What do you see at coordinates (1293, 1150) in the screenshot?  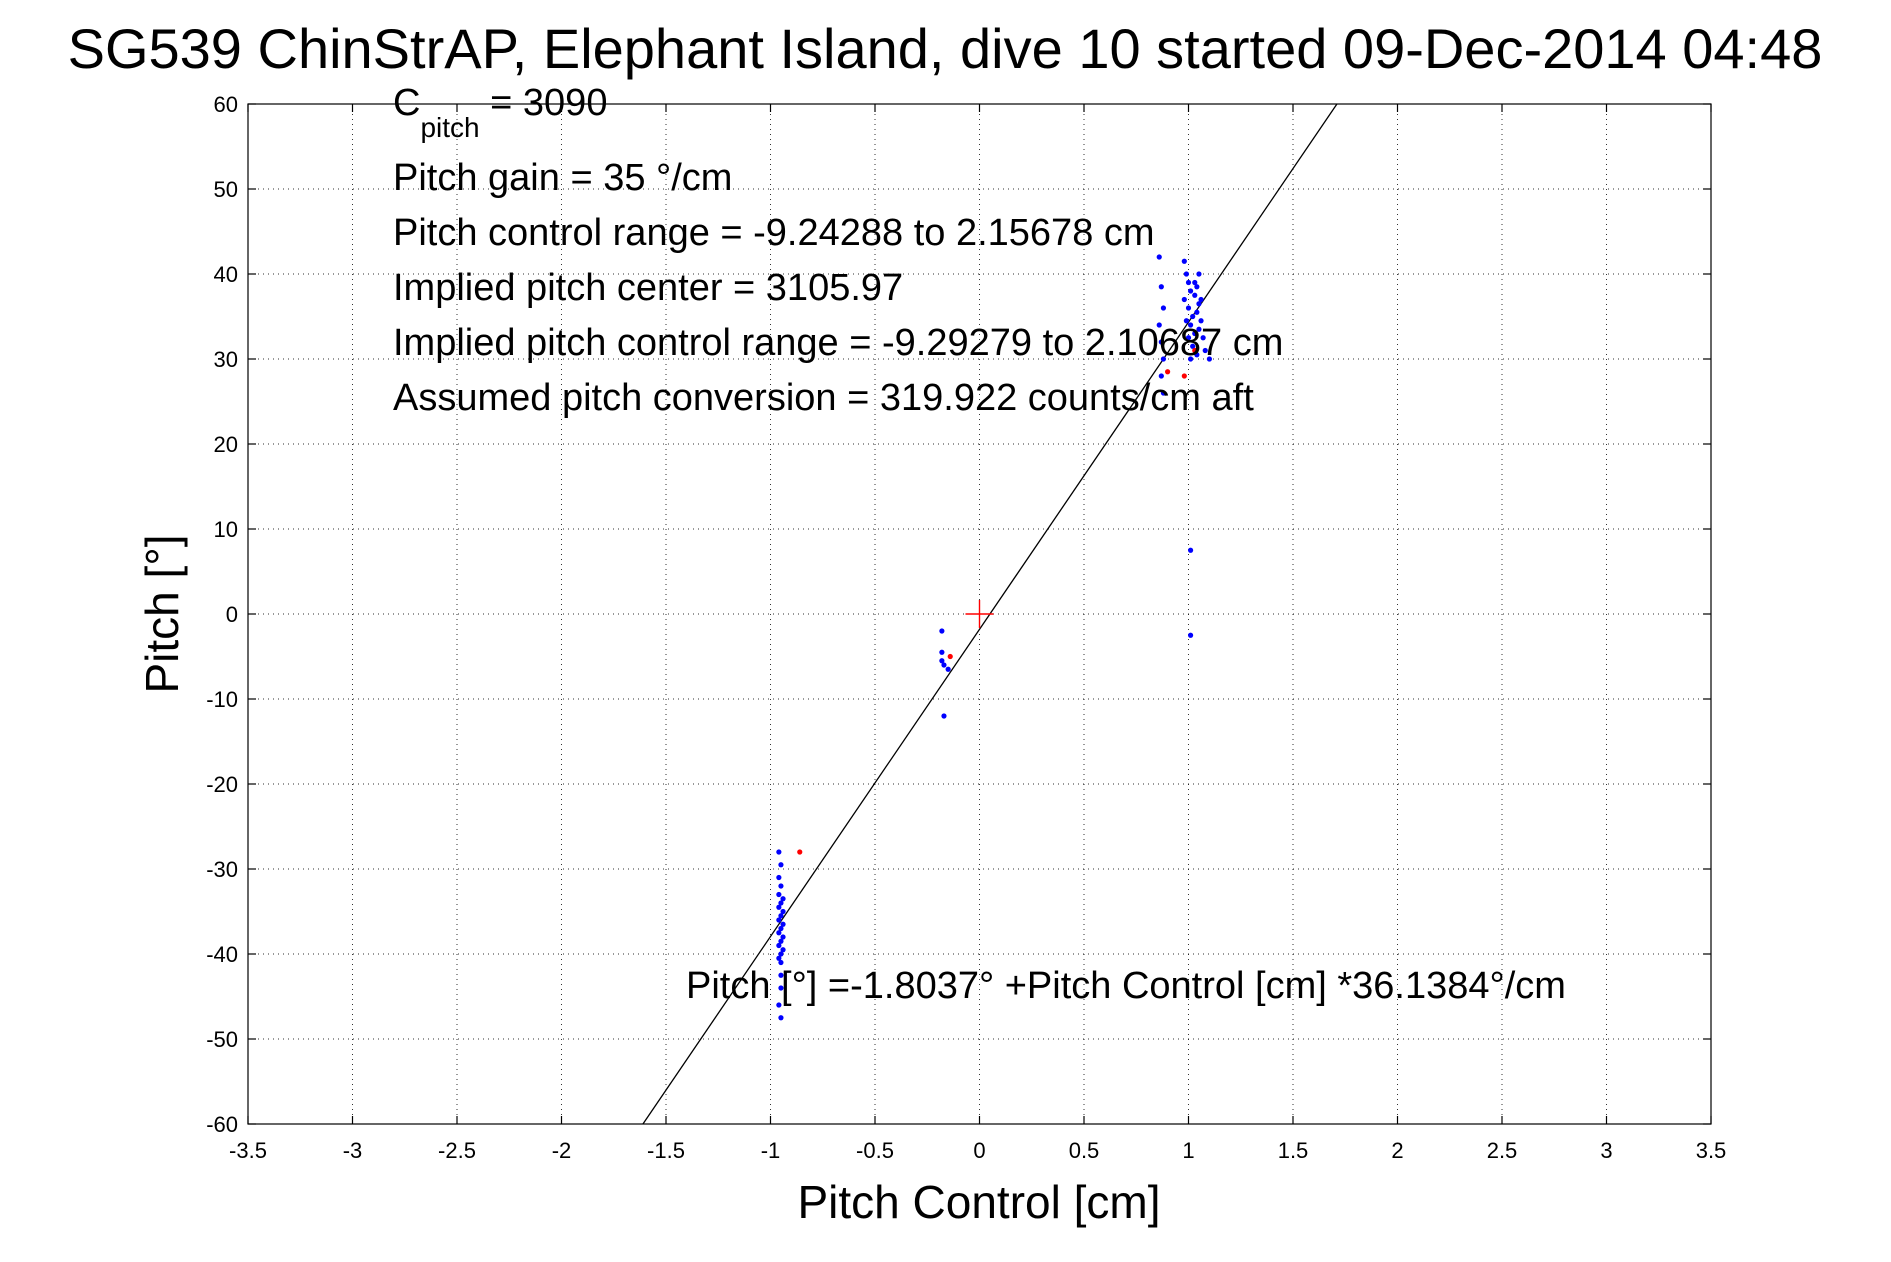 I see `x-tick-label: 1.5` at bounding box center [1293, 1150].